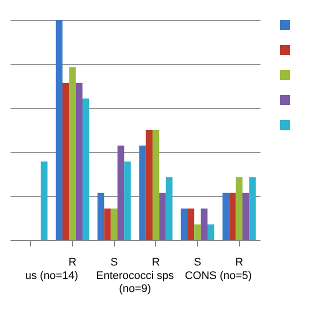  Describe the element at coordinates (135, 282) in the screenshot. I see `text: Enterococci sps (no=9)` at that location.